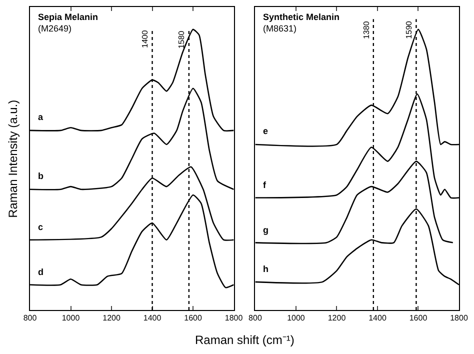 This screenshot has height=354, width=474. Describe the element at coordinates (68, 17) in the screenshot. I see `chart-title: Sepia Melanin` at that location.